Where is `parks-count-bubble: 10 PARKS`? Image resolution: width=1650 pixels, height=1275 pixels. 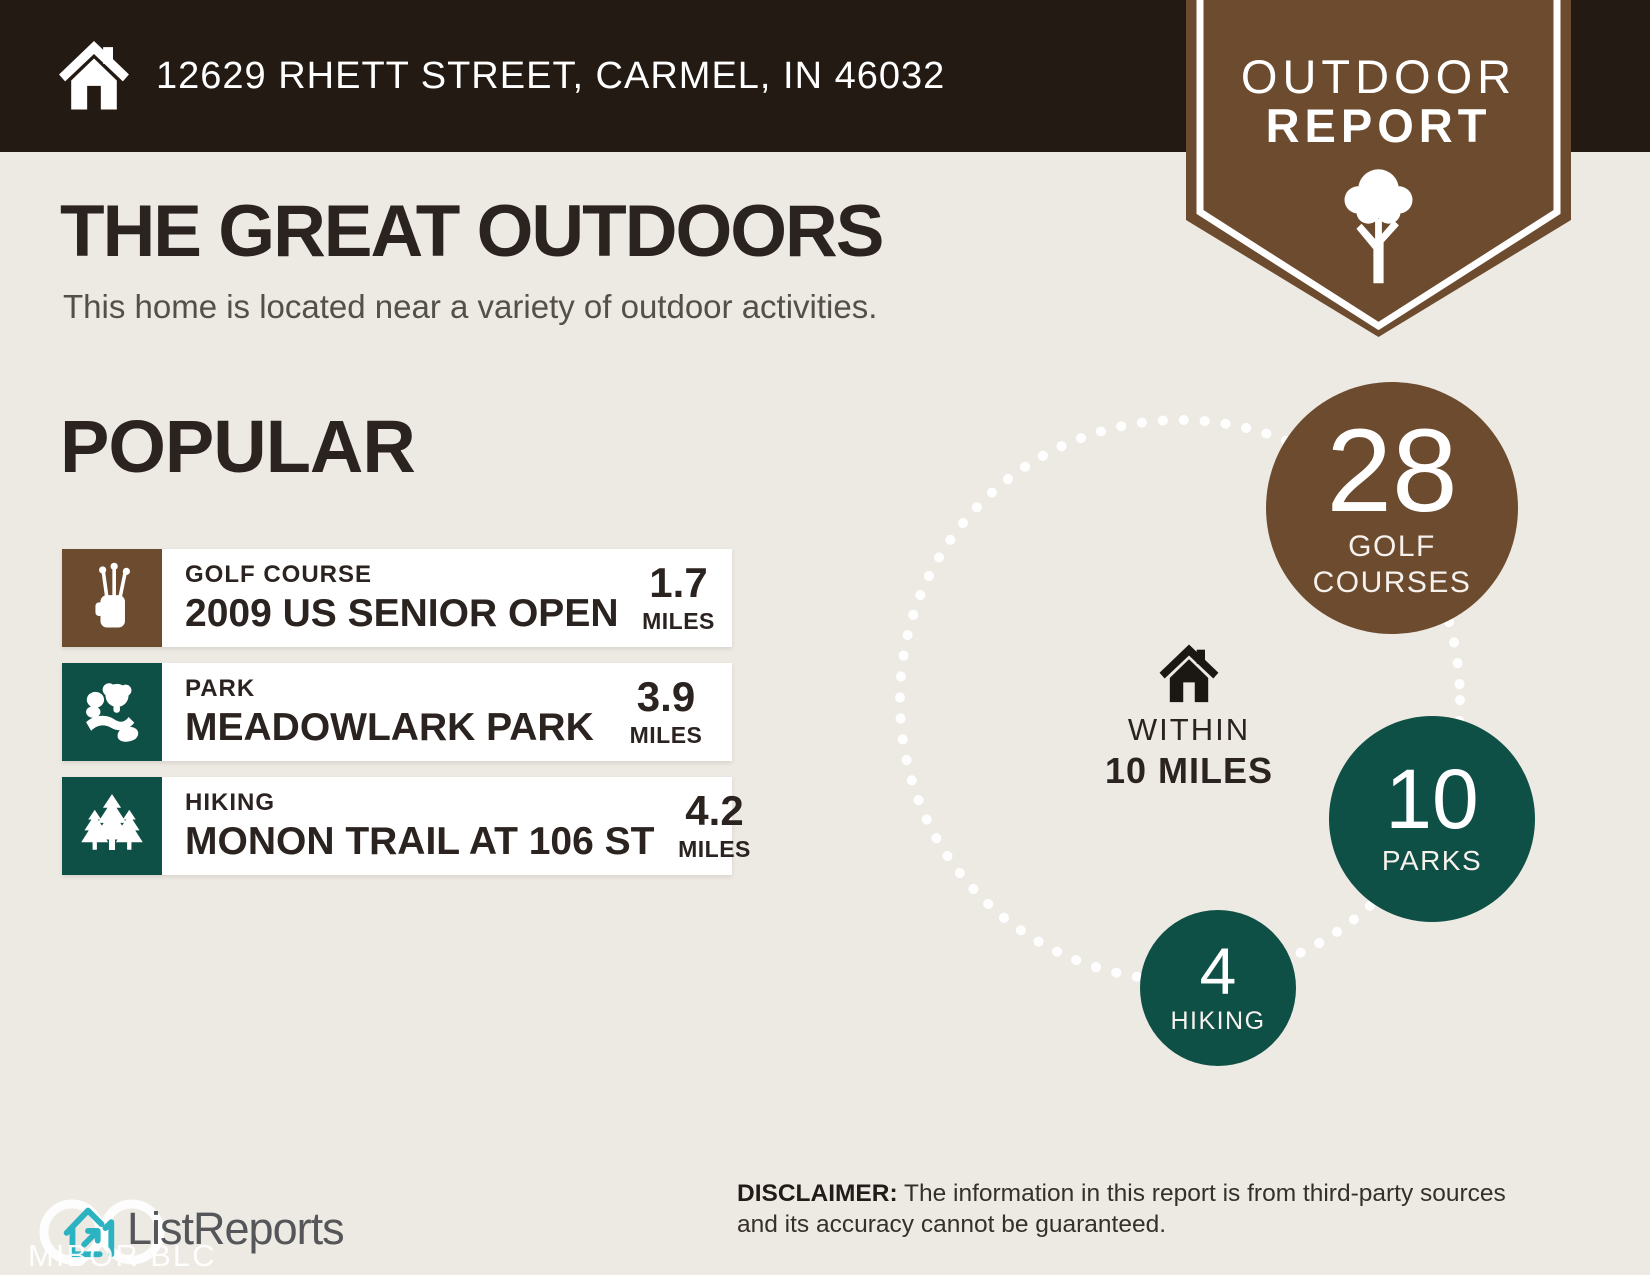 parks-count-bubble: 10 PARKS is located at coordinates (1432, 819).